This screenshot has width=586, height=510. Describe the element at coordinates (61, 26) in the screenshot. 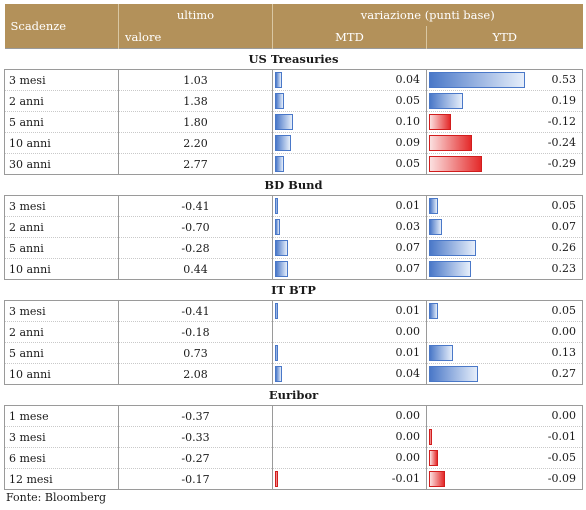

I see `header-scadenze: Scadenze` at that location.